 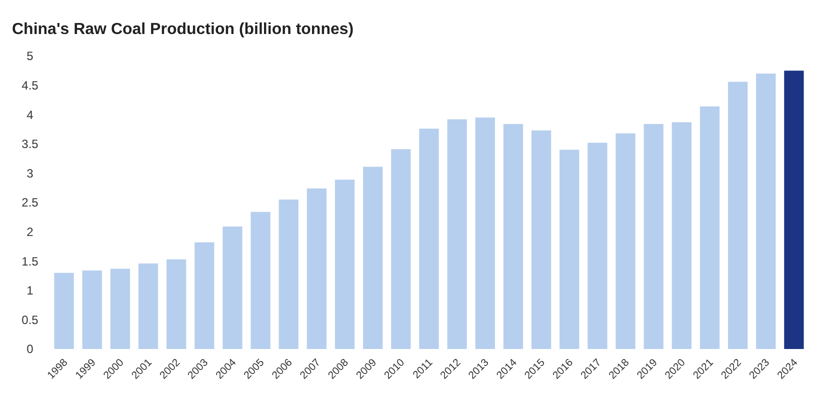 What do you see at coordinates (30, 85) in the screenshot?
I see `y-tick-label: 4.5` at bounding box center [30, 85].